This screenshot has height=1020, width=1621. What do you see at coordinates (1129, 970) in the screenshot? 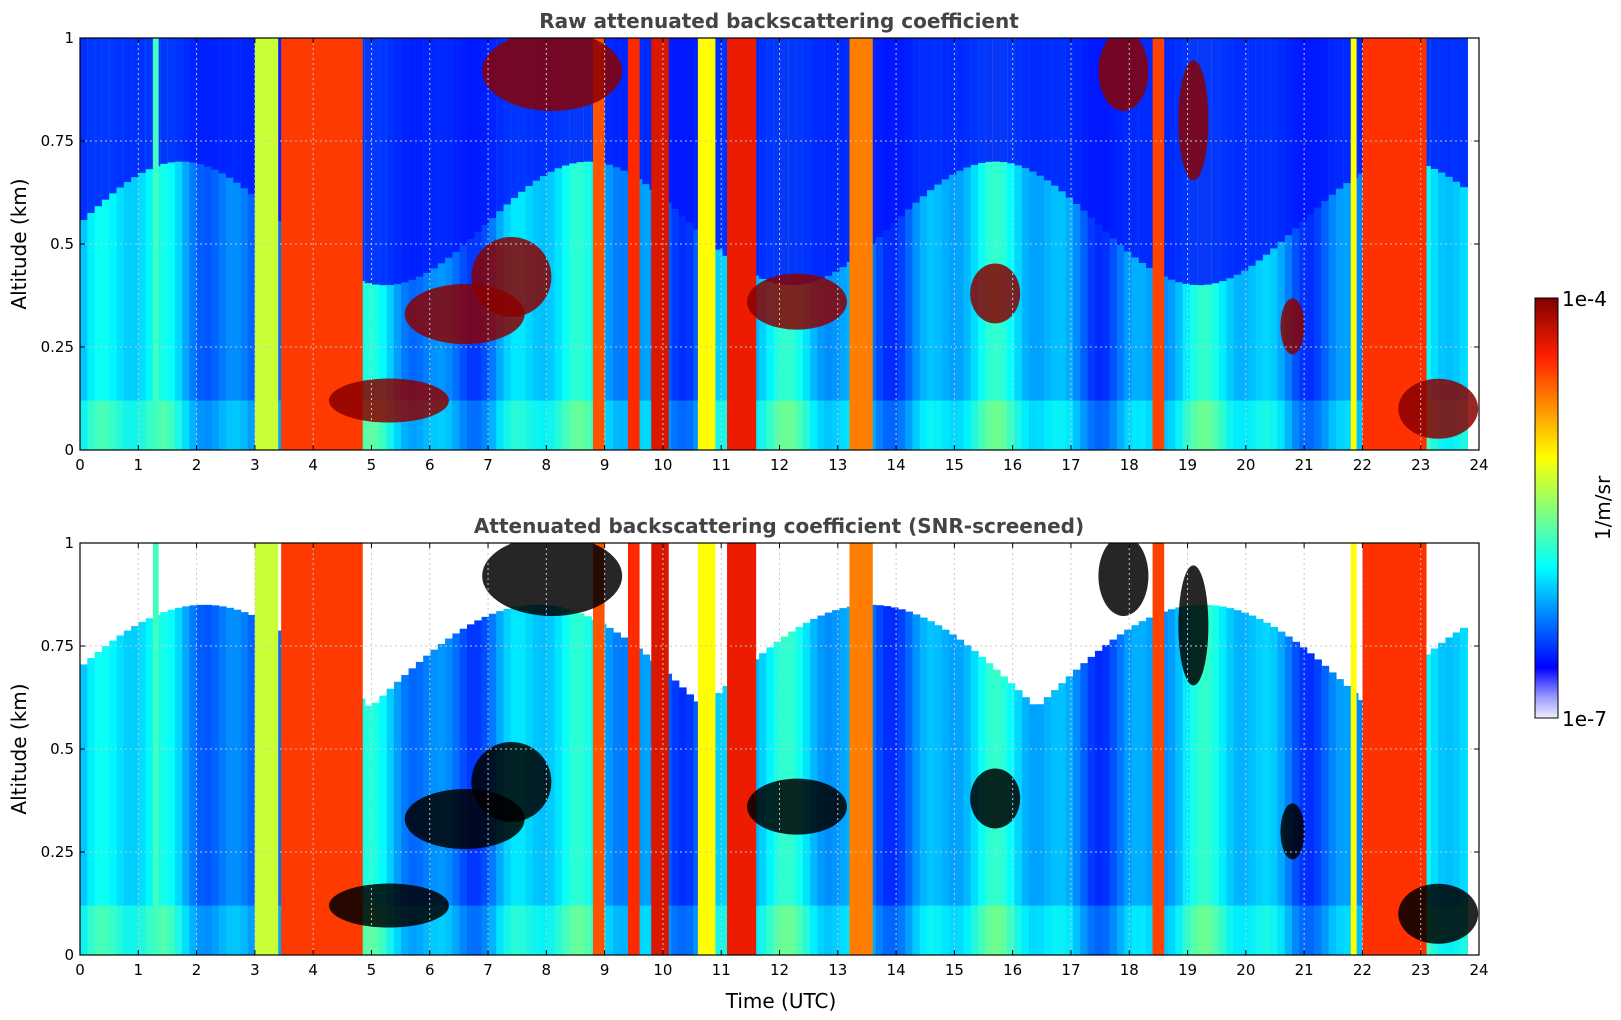
I see `x-tick-label: 18` at bounding box center [1129, 970].